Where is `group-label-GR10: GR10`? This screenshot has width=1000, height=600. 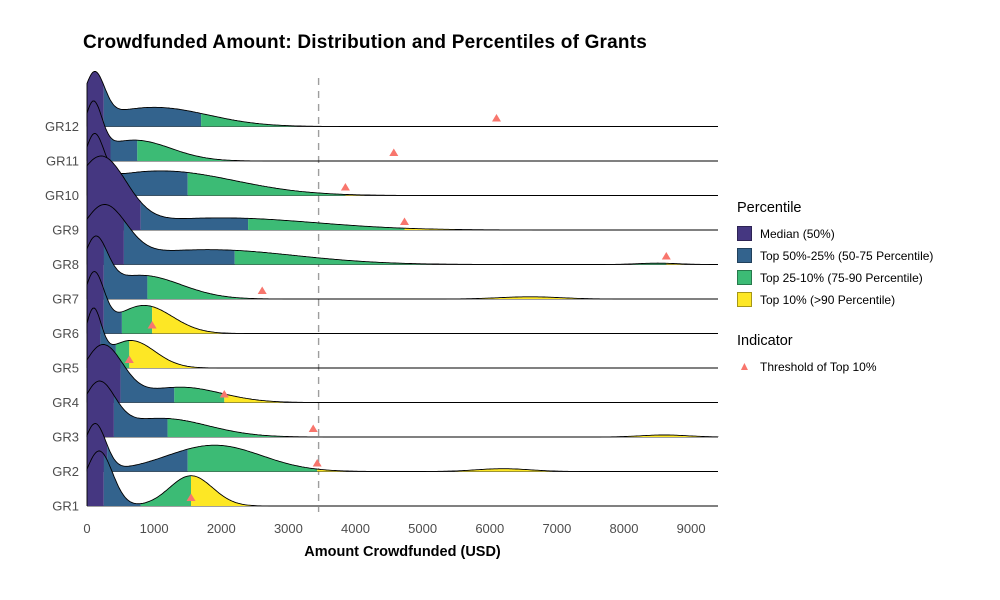
group-label-GR10: GR10 is located at coordinates (62, 195).